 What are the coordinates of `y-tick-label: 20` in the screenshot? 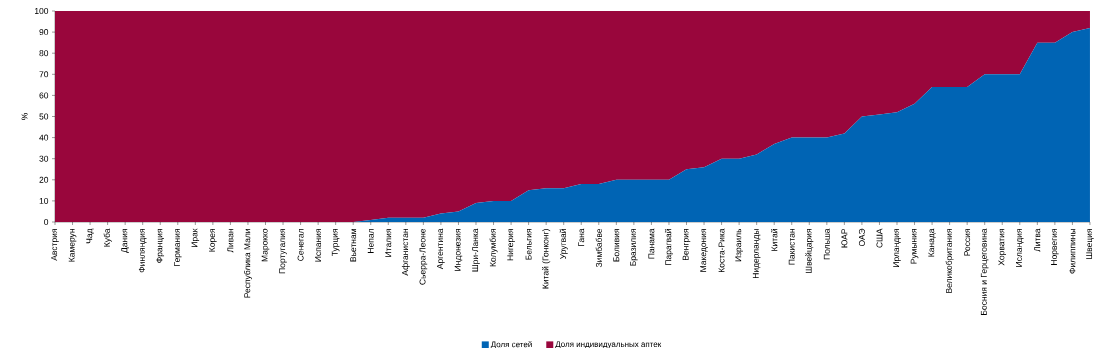 It's located at (44, 179).